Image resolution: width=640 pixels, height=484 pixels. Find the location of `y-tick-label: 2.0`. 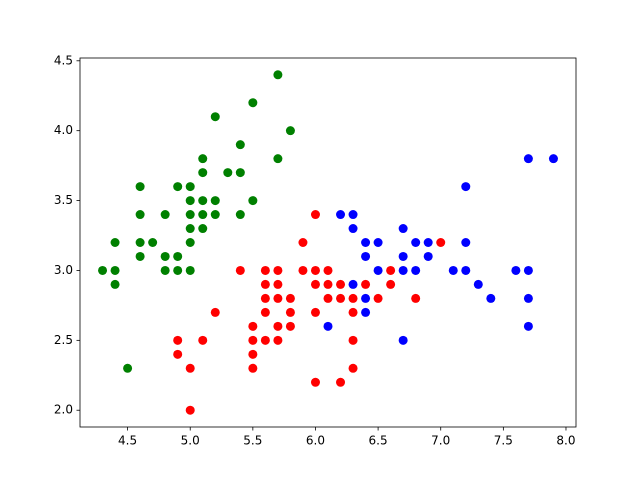

y-tick-label: 2.0 is located at coordinates (63, 410).